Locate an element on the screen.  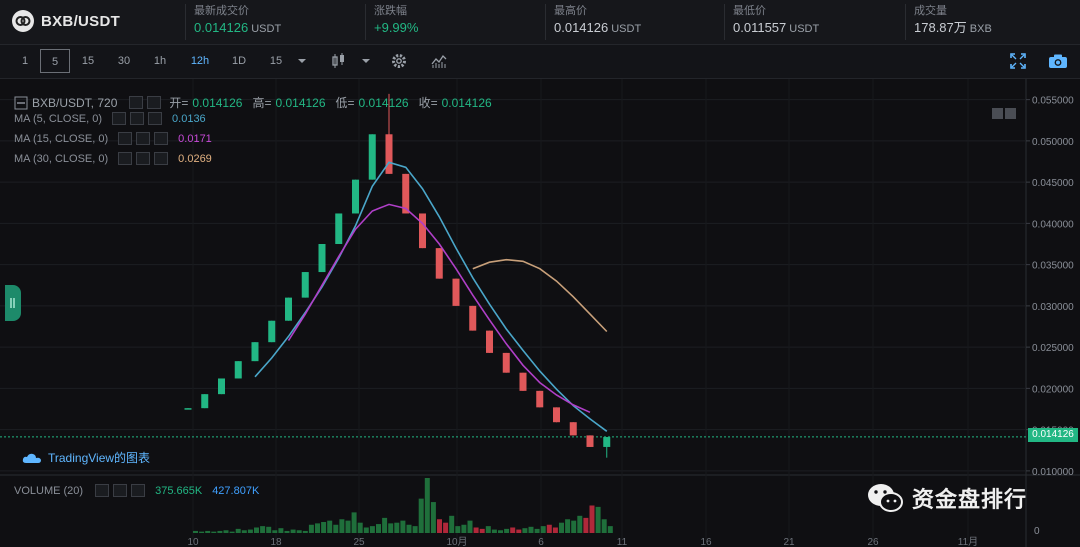
stat-last-price: 最新成交价 0.014126 USDT is located at coordinates (274, 22).